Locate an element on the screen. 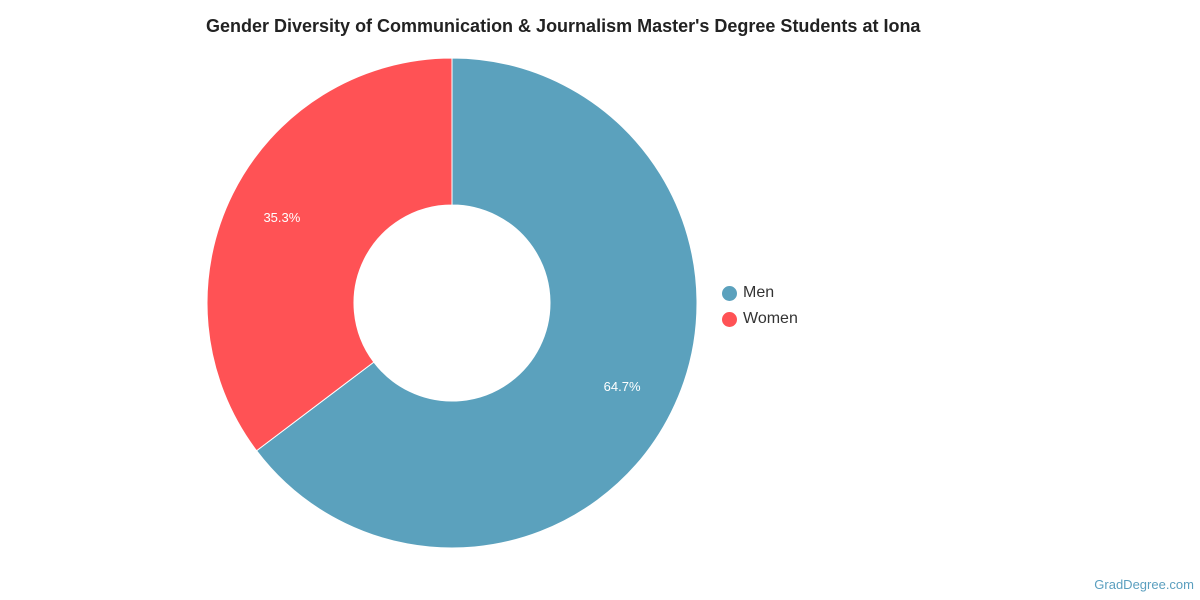 This screenshot has width=1200, height=600. legend-item-women: Women is located at coordinates (760, 319).